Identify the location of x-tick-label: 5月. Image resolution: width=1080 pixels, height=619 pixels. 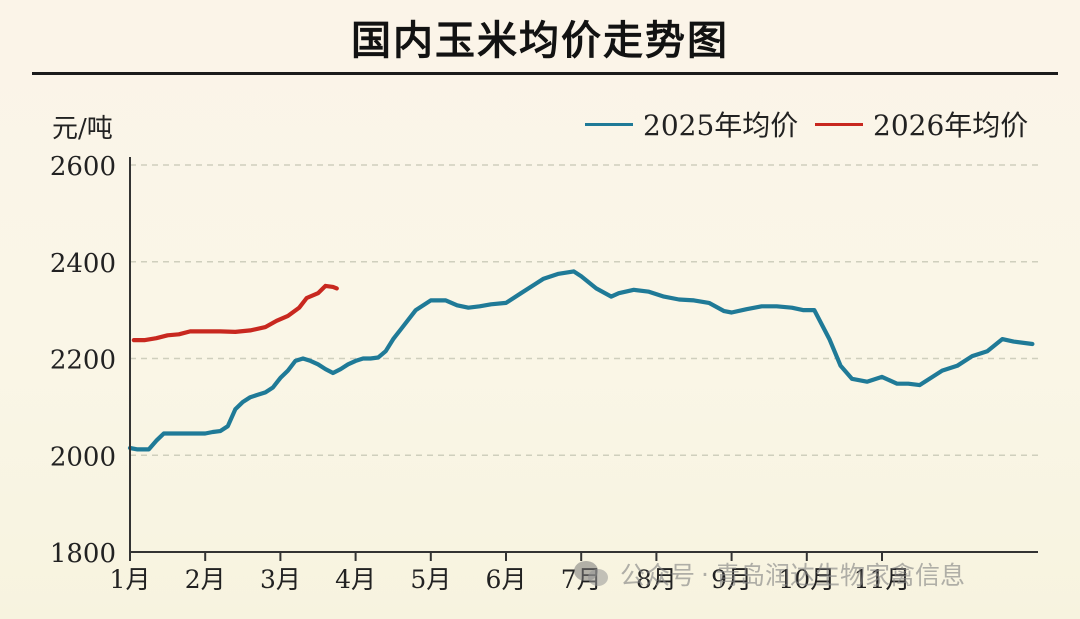
(430, 579).